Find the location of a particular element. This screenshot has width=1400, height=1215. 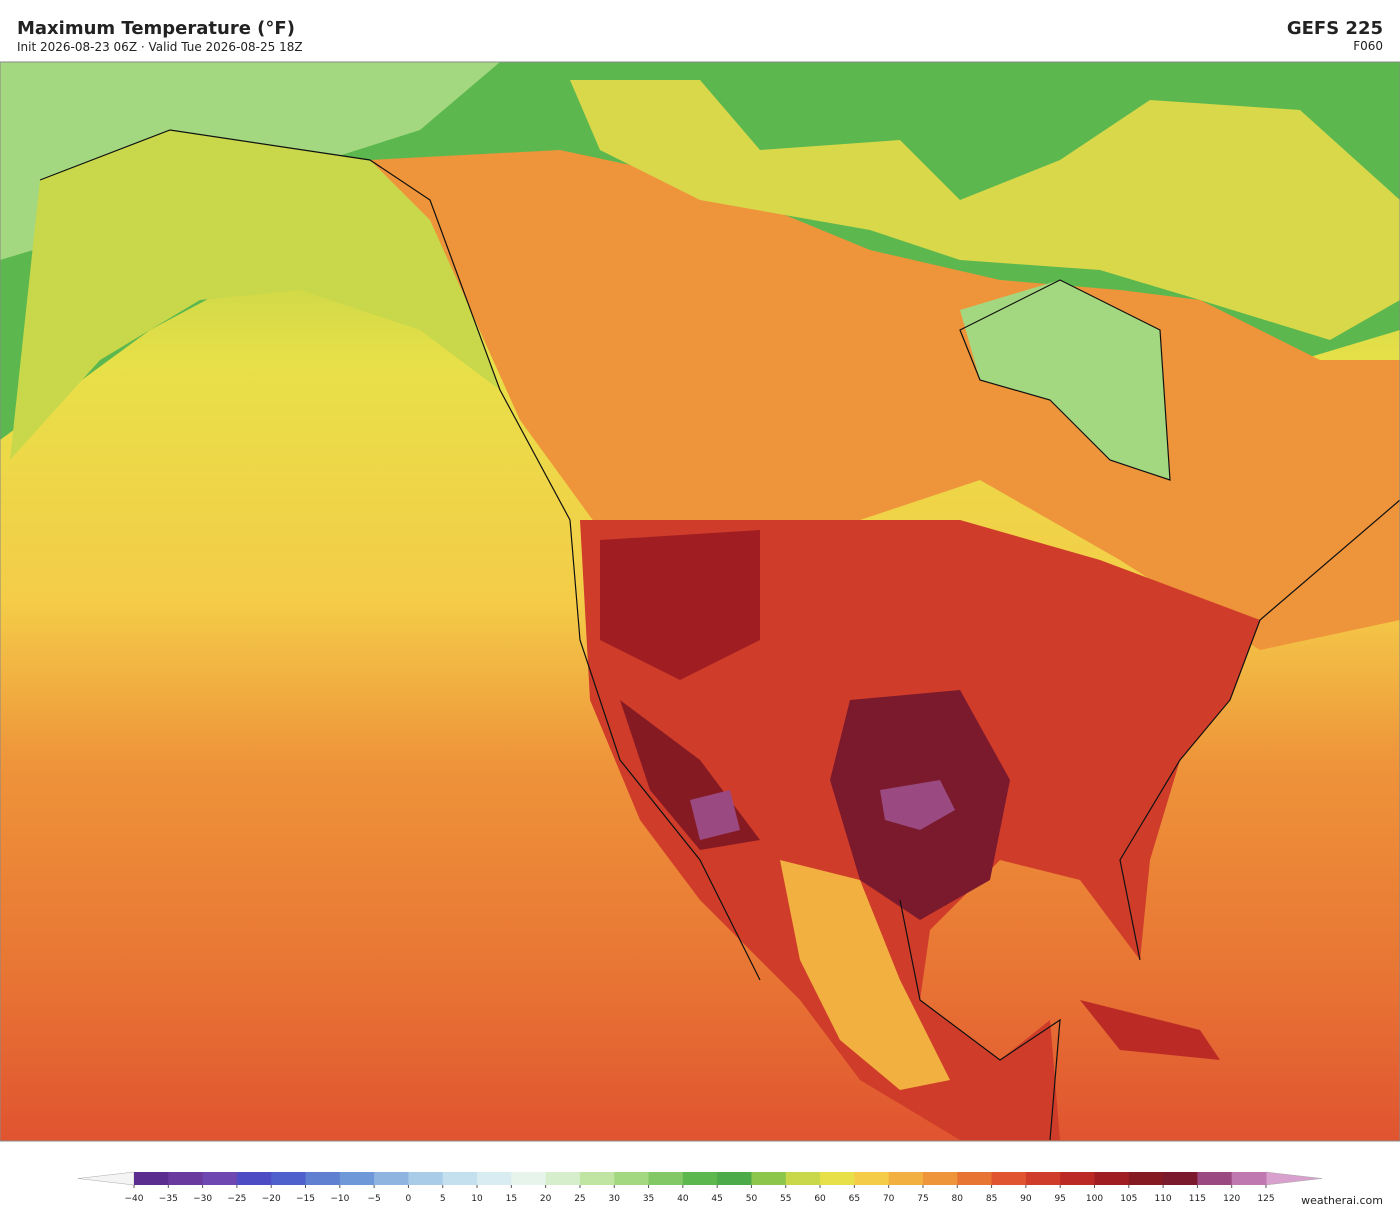

colorbar-tick-label: −30 is located at coordinates (202, 1199).